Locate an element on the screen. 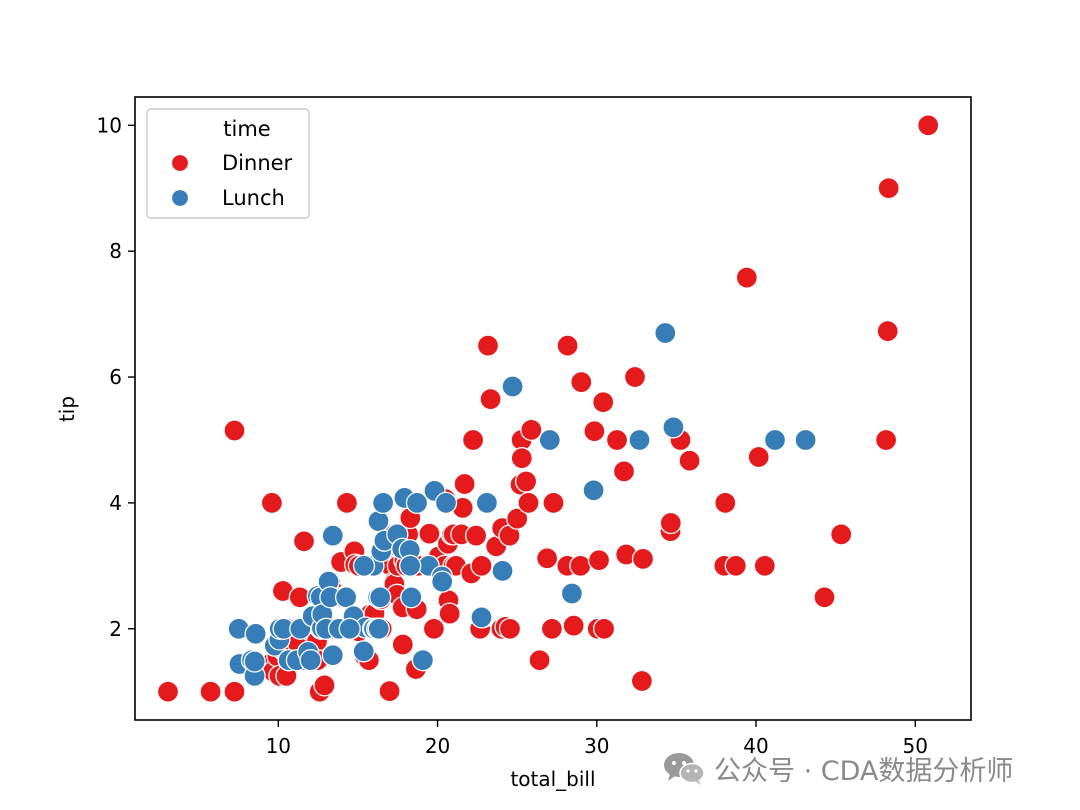 The image size is (1080, 810). x-tick-label: 20 is located at coordinates (437, 746).